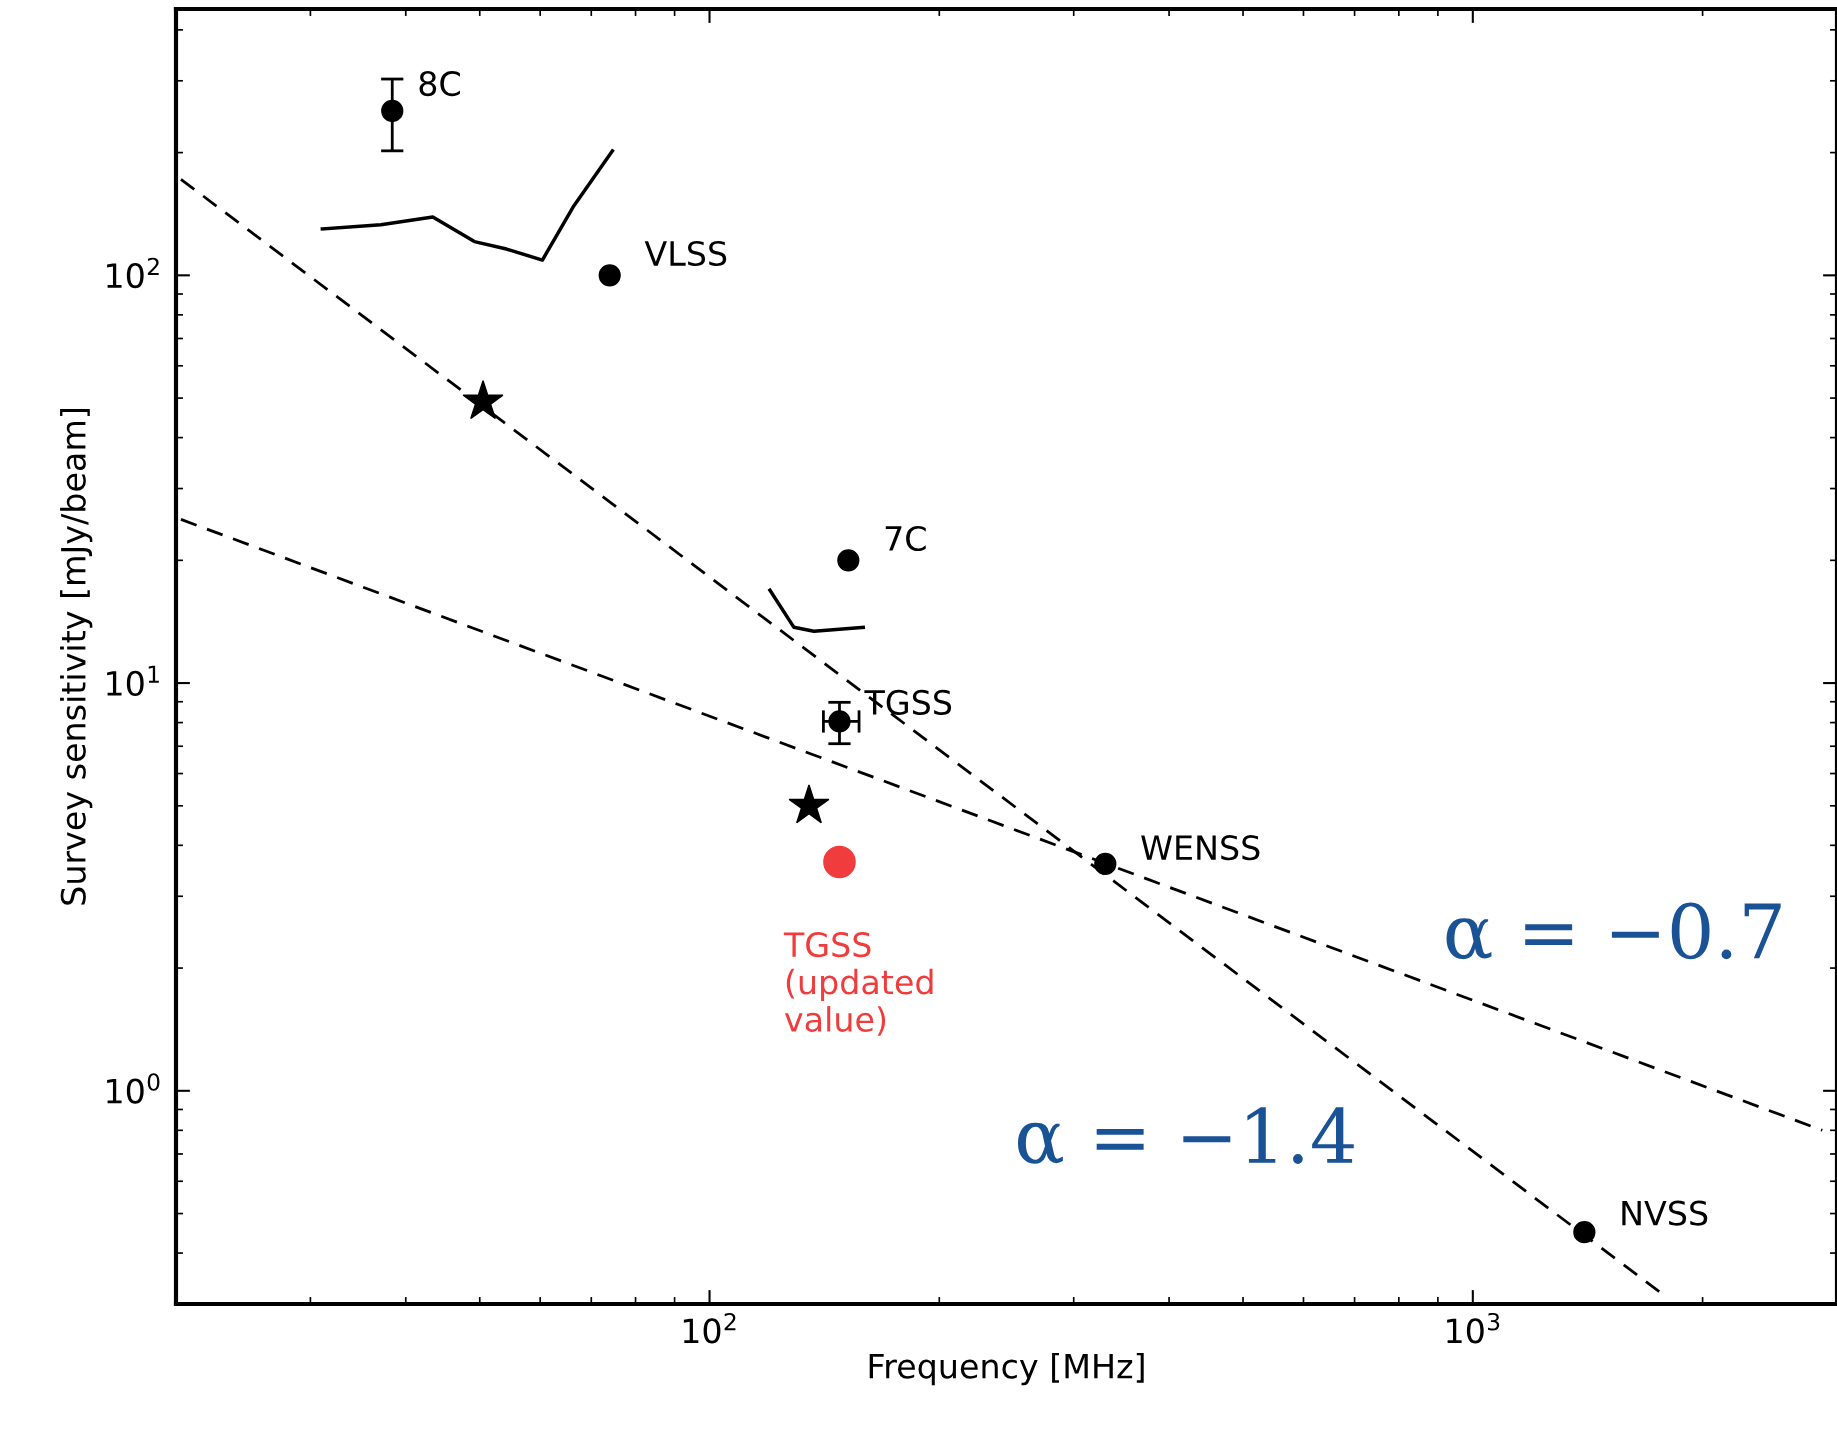 This screenshot has height=1433, width=1837. Describe the element at coordinates (76, 657) in the screenshot. I see `y-axis-title: Survey sensitivity [mJy/beam]` at that location.